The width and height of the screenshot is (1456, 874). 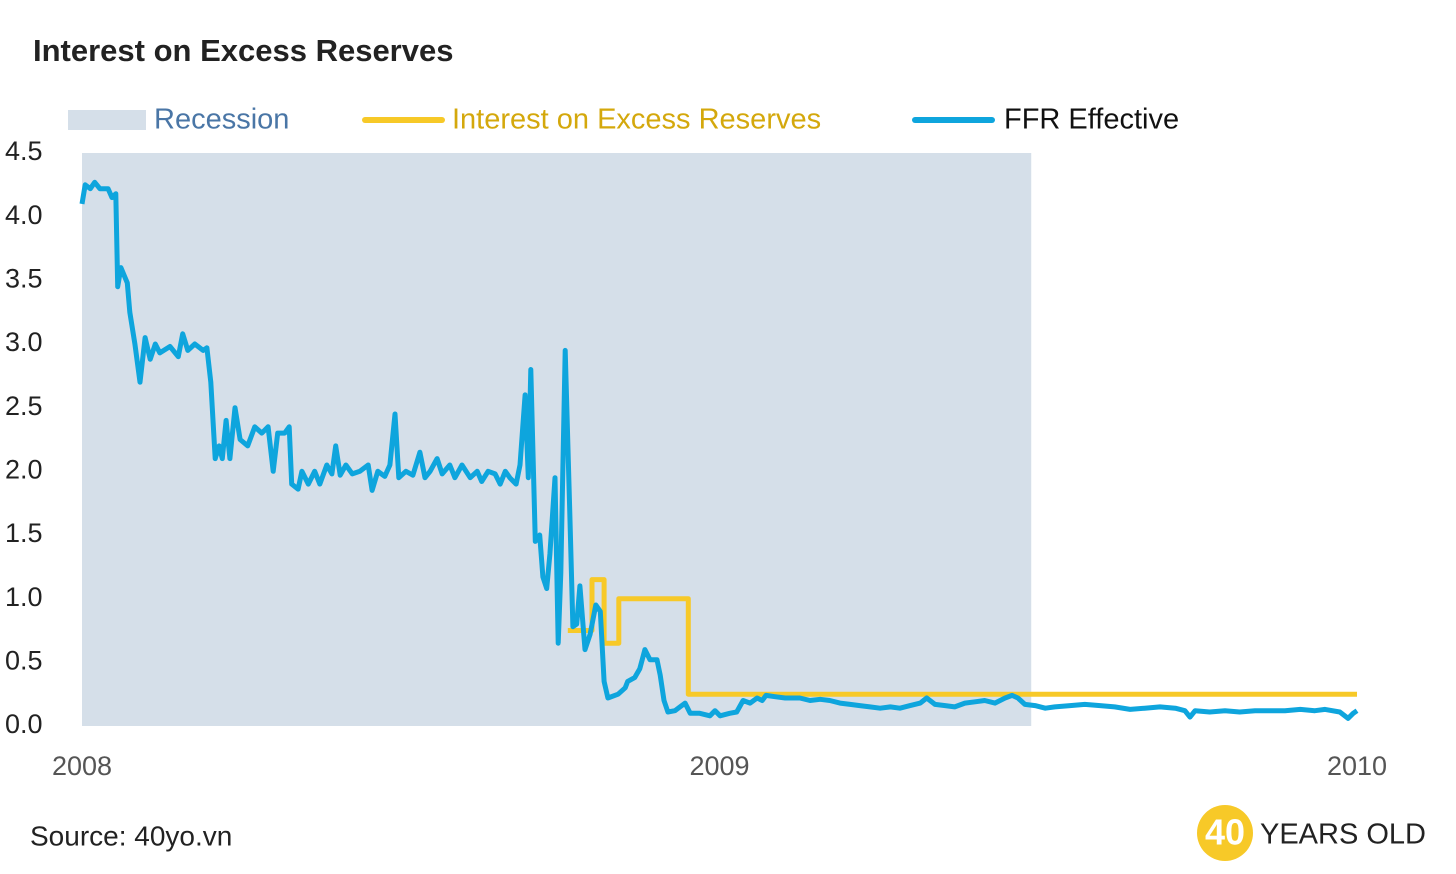 I want to click on legend-label: Interest on Excess Reserves, so click(x=636, y=120).